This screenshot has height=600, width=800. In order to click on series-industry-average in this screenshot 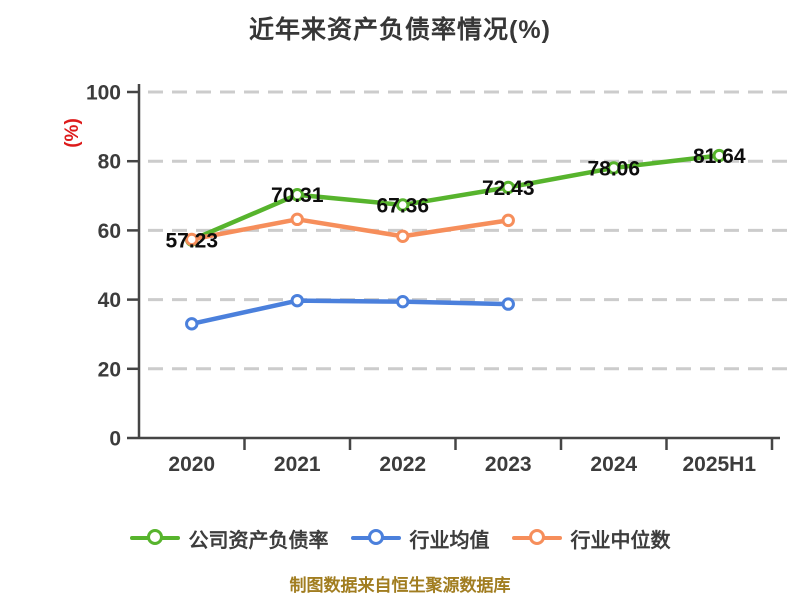, I will do `click(350, 312)`.